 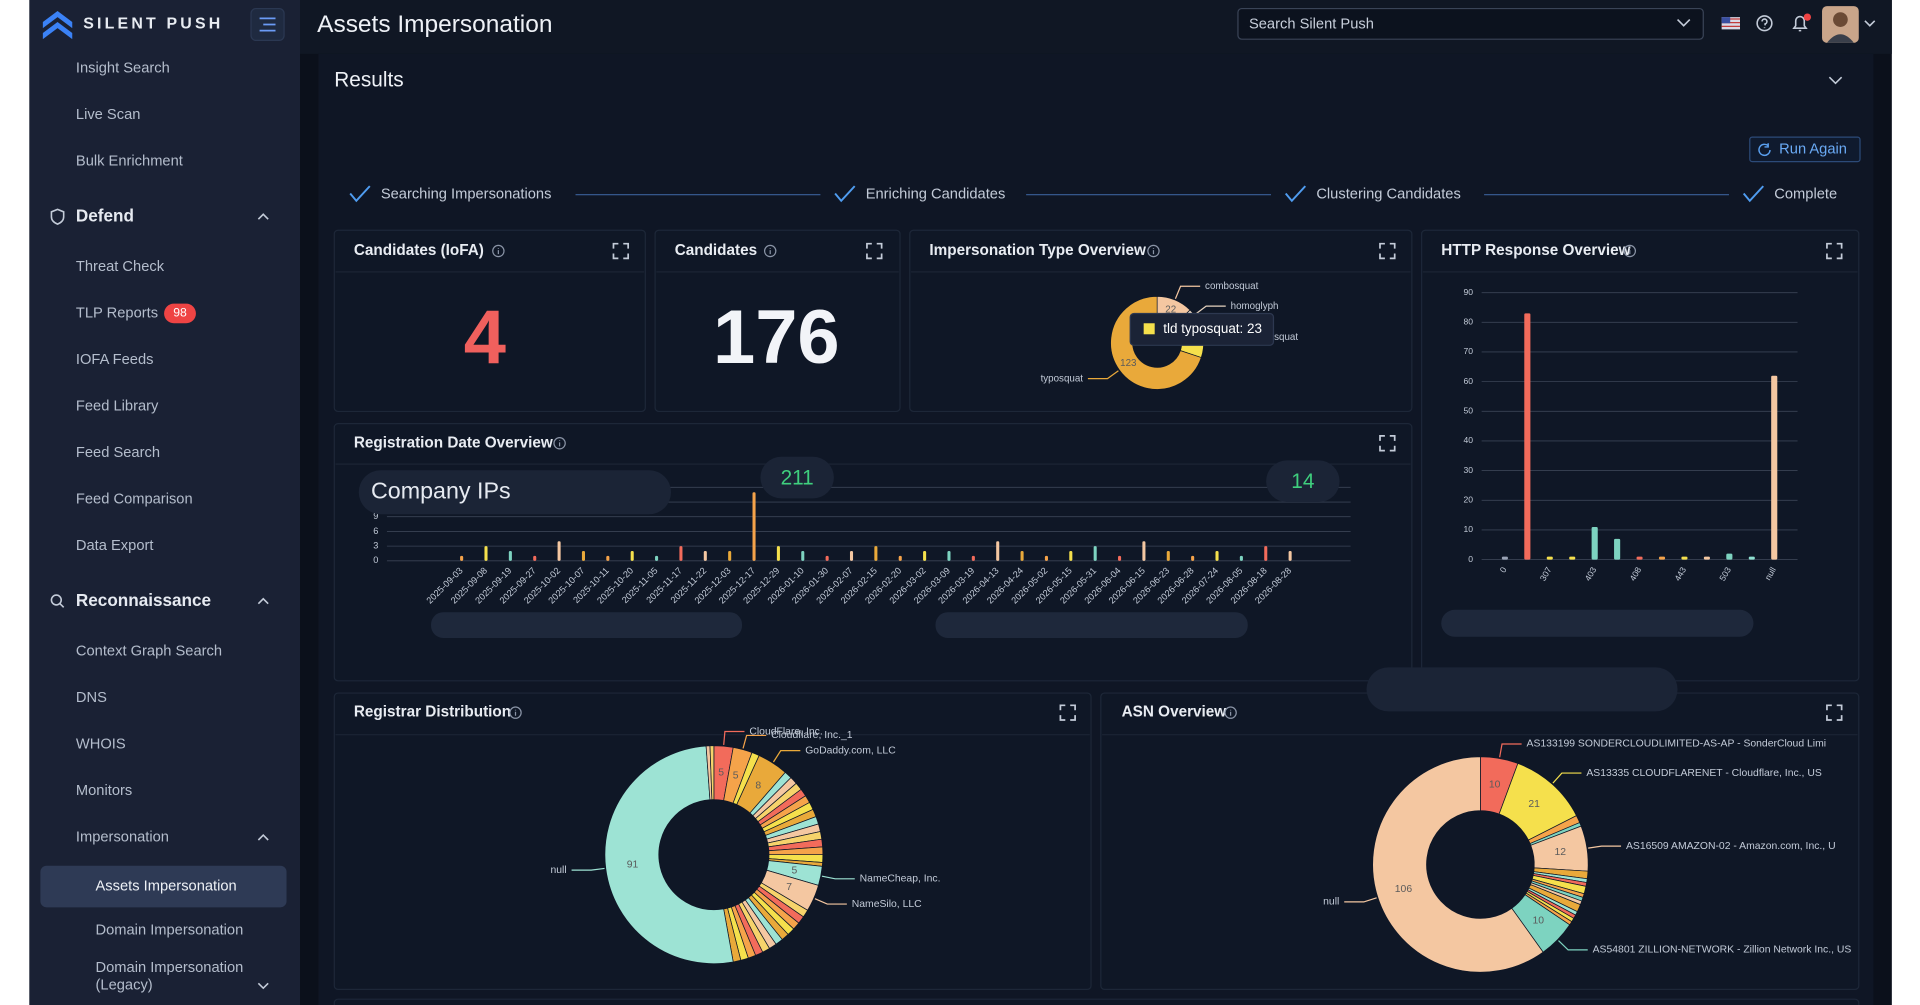 I want to click on y-tick-label: 30, so click(x=1469, y=470).